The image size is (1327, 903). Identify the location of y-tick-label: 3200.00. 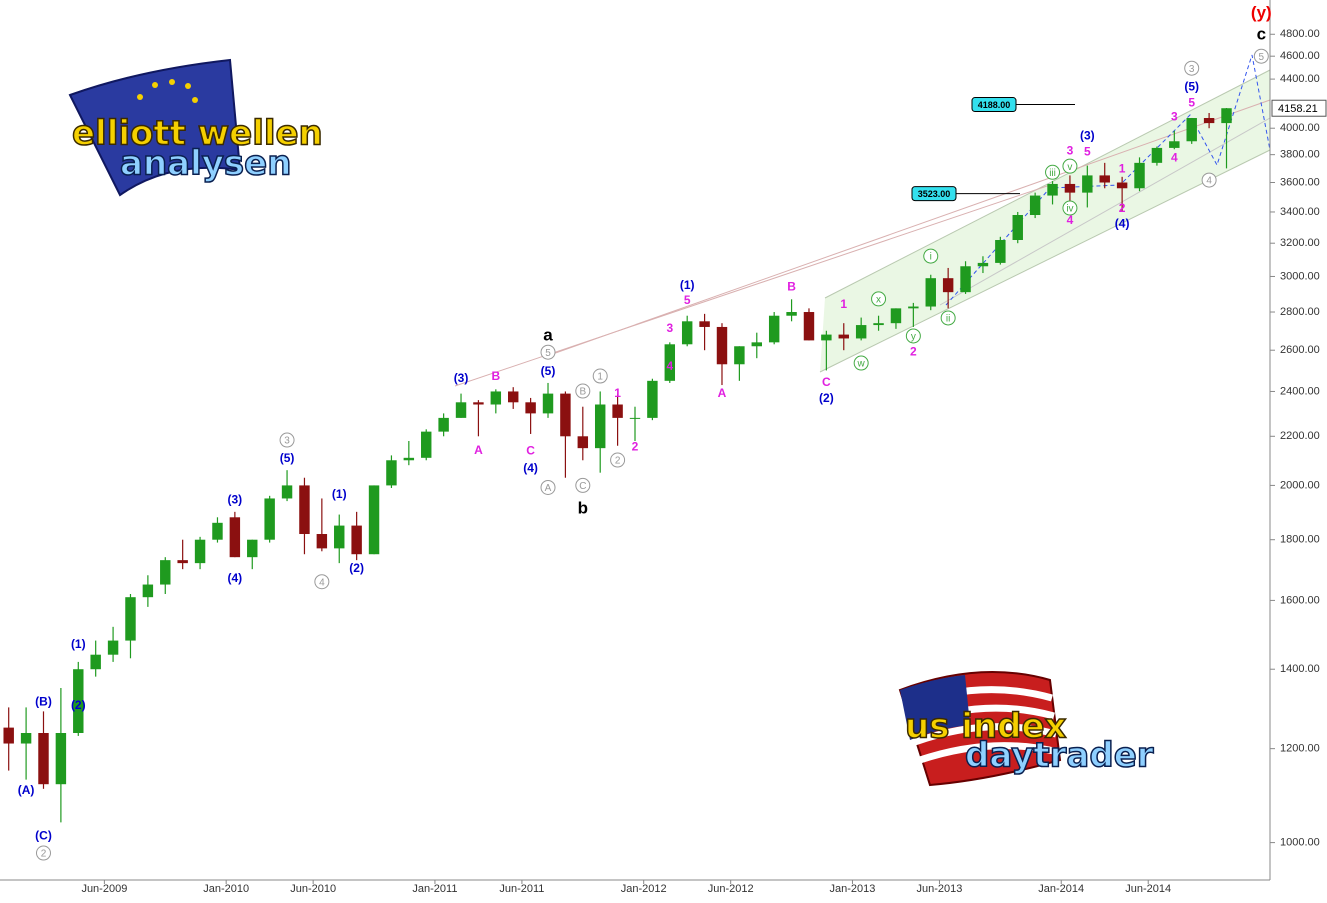
(1300, 243).